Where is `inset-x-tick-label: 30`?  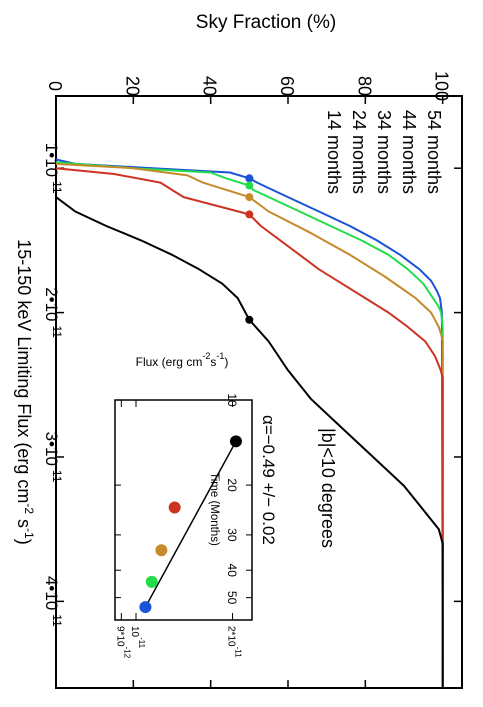
inset-x-tick-label: 30 is located at coordinates (232, 535).